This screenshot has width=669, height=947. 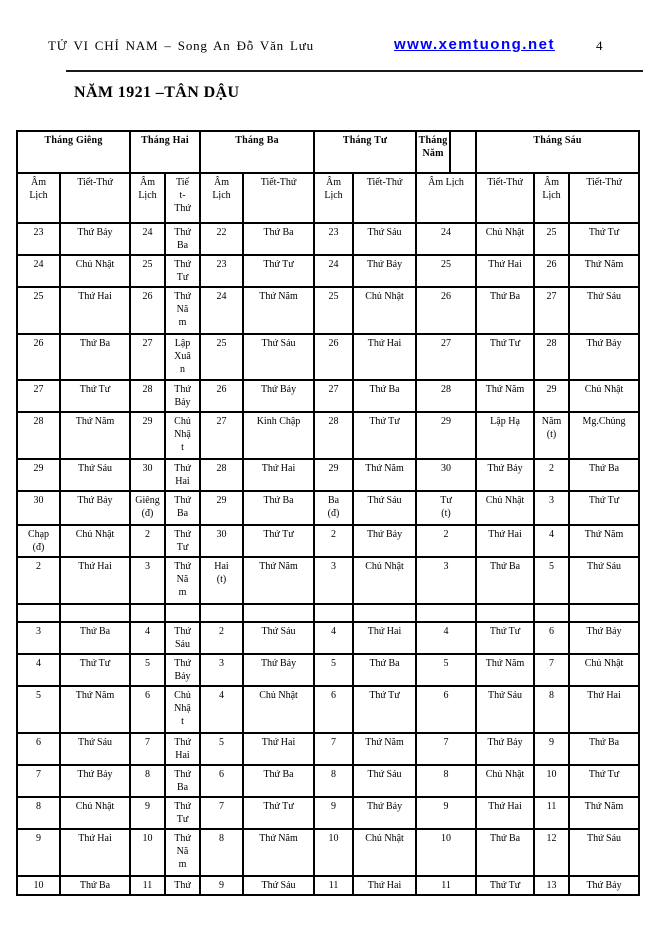 What do you see at coordinates (446, 508) in the screenshot?
I see `am-lich-cell: Tư (t)` at bounding box center [446, 508].